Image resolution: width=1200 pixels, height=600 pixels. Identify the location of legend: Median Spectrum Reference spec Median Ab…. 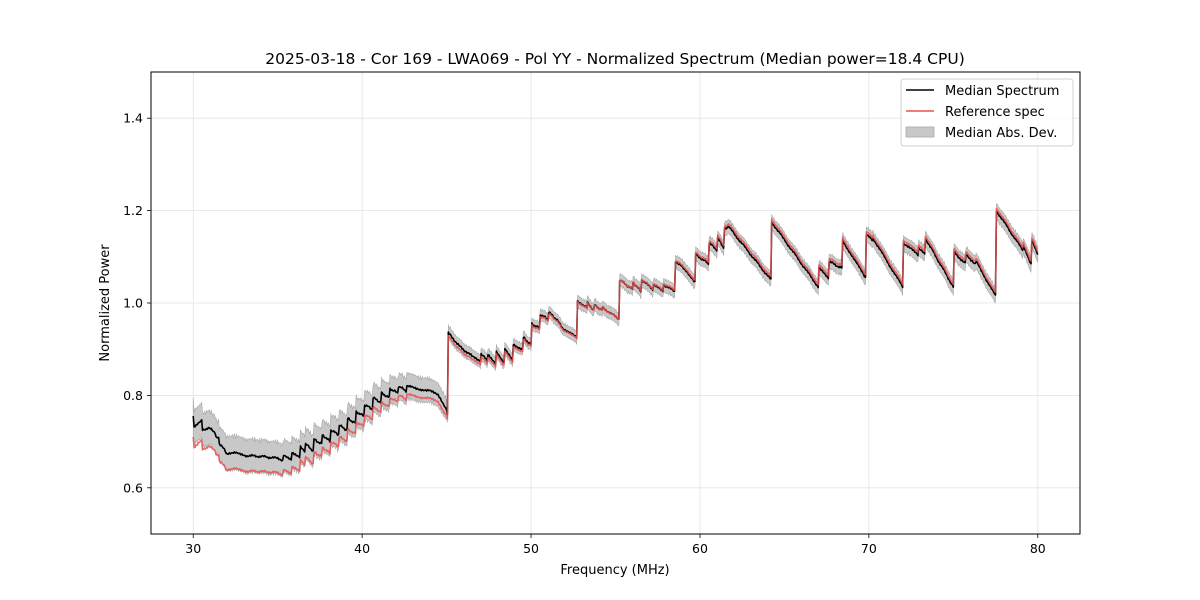
(987, 112).